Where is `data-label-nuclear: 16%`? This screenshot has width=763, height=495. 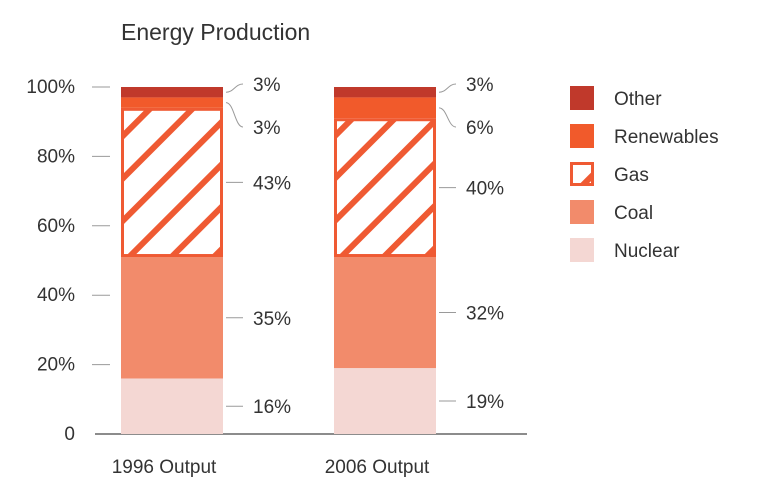
data-label-nuclear: 16% is located at coordinates (272, 407).